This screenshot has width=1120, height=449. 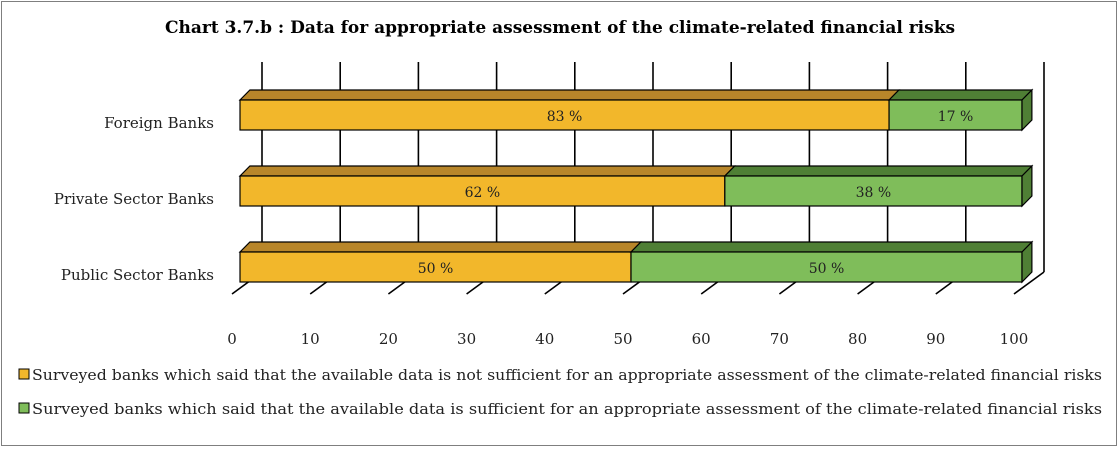 What do you see at coordinates (388, 339) in the screenshot?
I see `x-tick-label: 20` at bounding box center [388, 339].